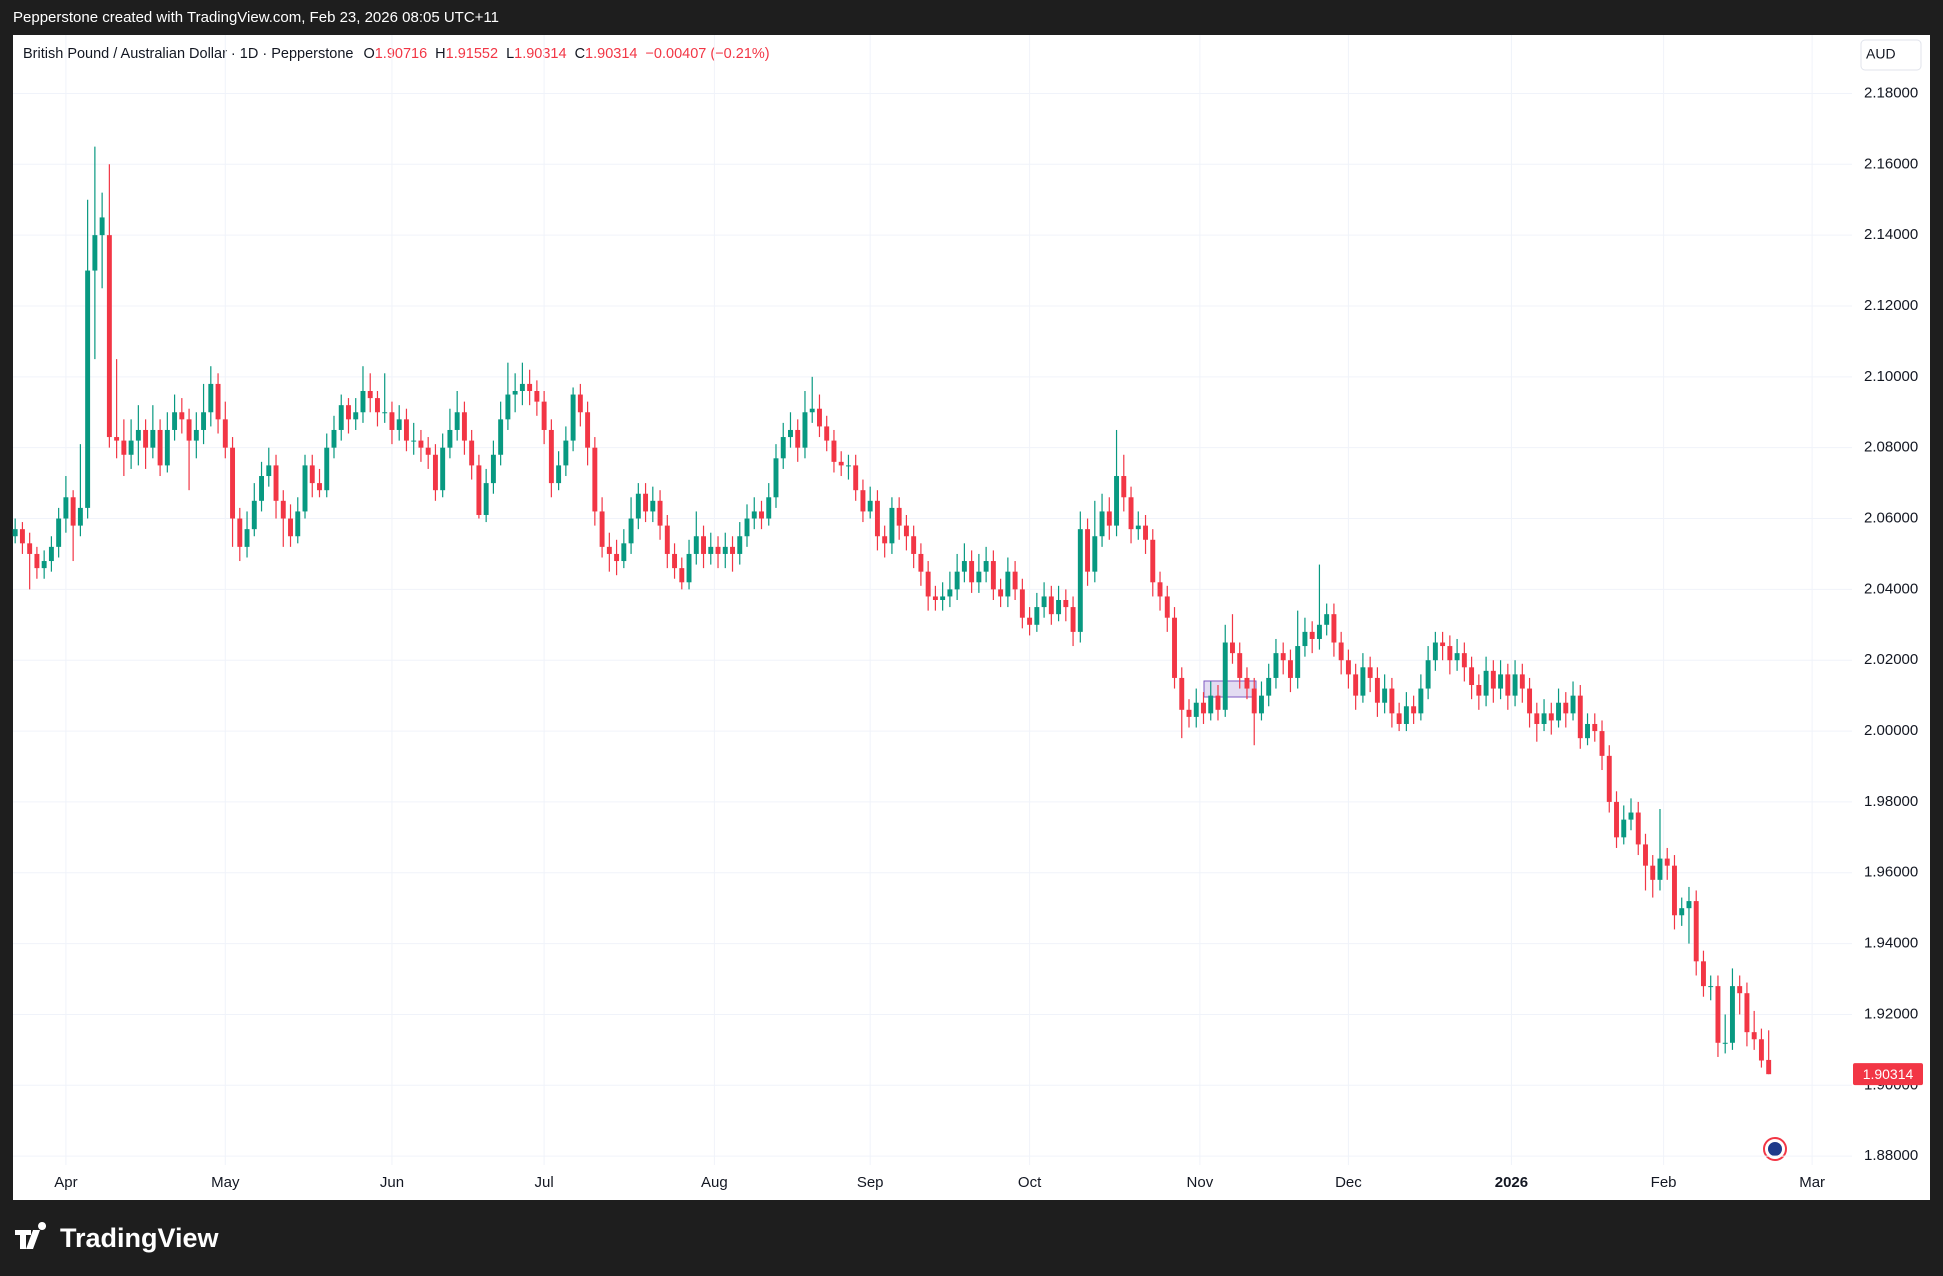  I want to click on y-tick-label: 2.10000, so click(1891, 376).